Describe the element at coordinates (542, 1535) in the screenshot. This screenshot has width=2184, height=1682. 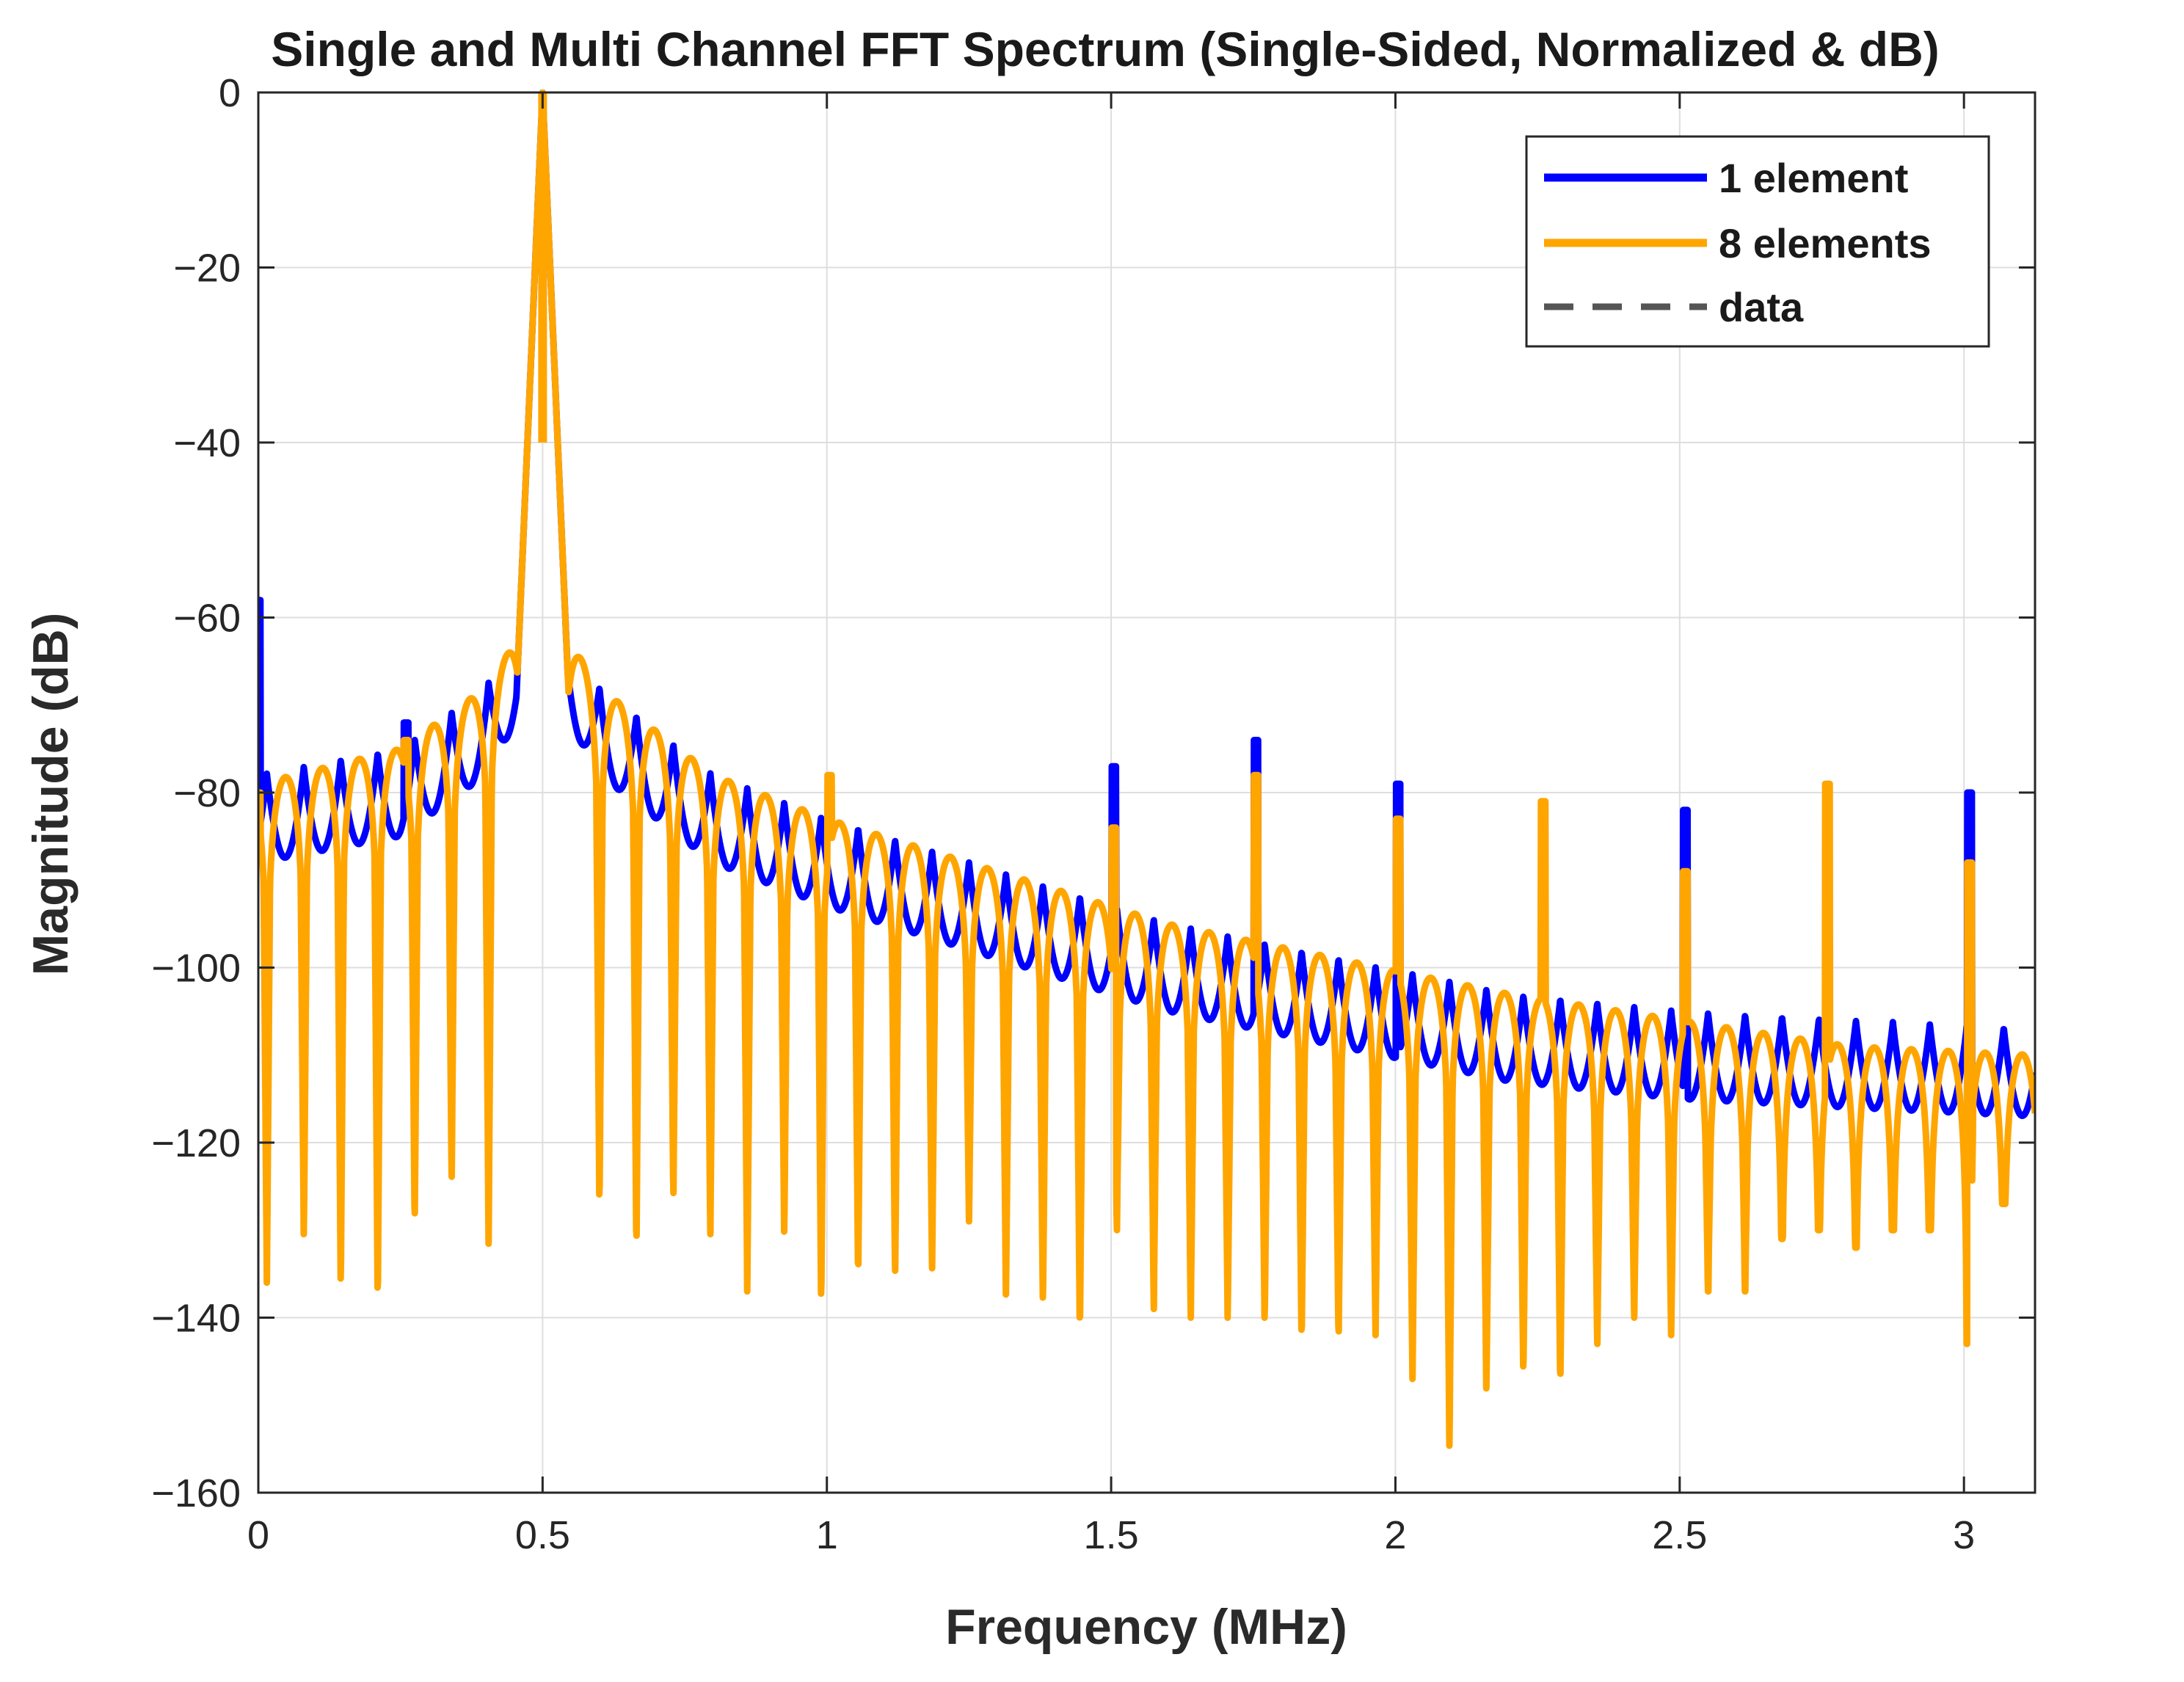
I see `x-tick-label: 0.5` at that location.